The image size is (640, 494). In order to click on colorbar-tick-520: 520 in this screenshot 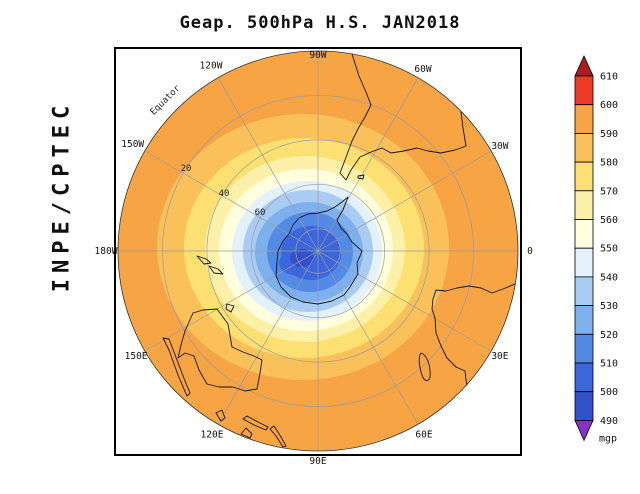, I will do `click(609, 335)`.